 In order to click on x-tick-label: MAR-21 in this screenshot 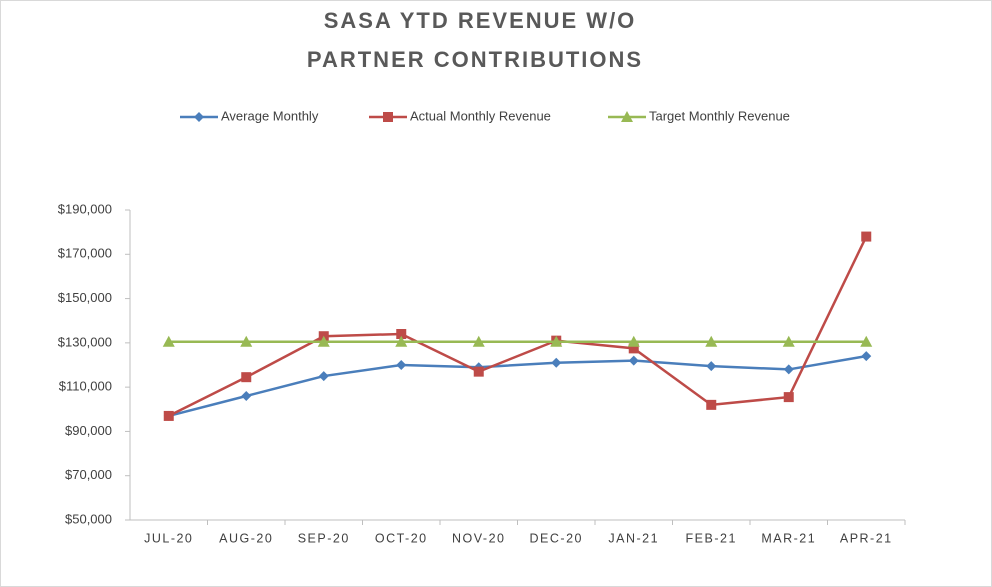, I will do `click(788, 538)`.